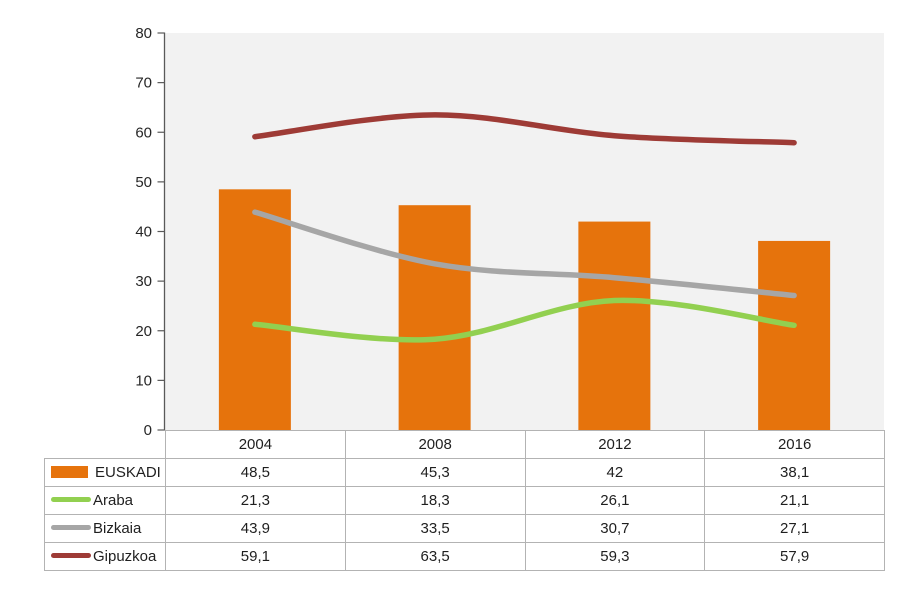  Describe the element at coordinates (143, 83) in the screenshot. I see `y-axis-tick-label: 70` at that location.